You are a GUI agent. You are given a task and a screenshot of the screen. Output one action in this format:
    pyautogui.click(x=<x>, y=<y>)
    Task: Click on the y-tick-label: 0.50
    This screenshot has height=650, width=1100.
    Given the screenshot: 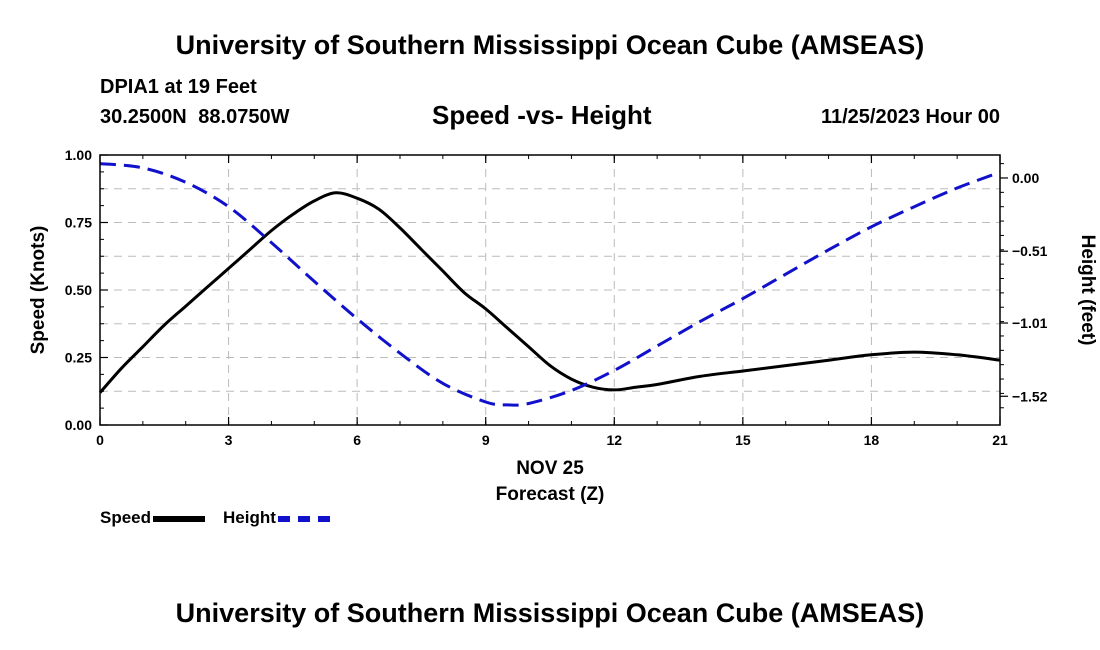 What is the action you would take?
    pyautogui.click(x=78, y=290)
    